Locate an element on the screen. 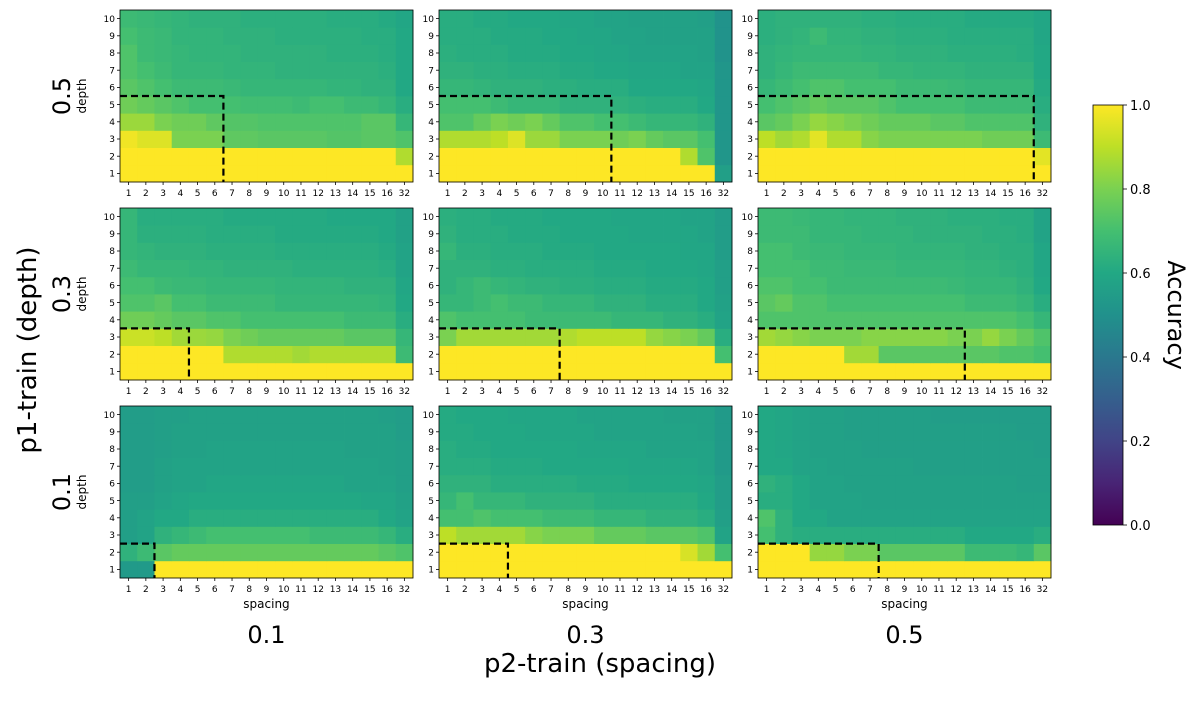  y-tick-label: 3 is located at coordinates (112, 536).